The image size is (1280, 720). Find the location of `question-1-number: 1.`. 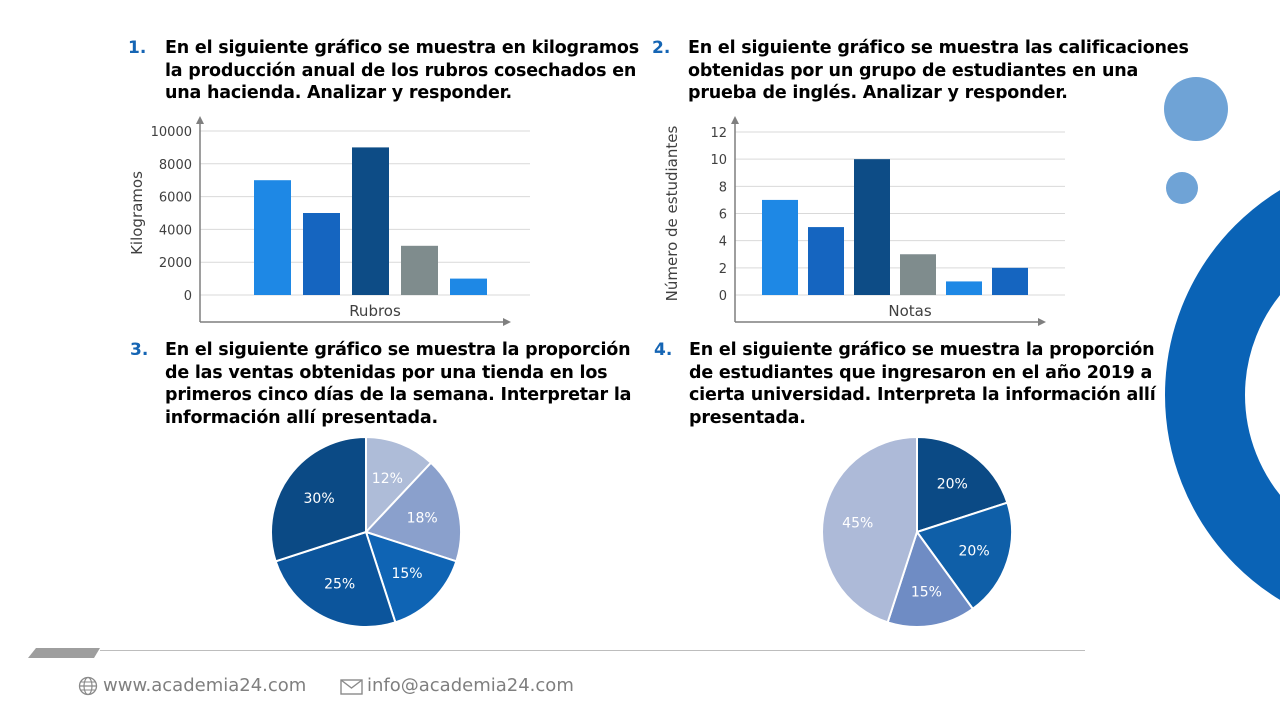

question-1-number: 1. is located at coordinates (137, 48).